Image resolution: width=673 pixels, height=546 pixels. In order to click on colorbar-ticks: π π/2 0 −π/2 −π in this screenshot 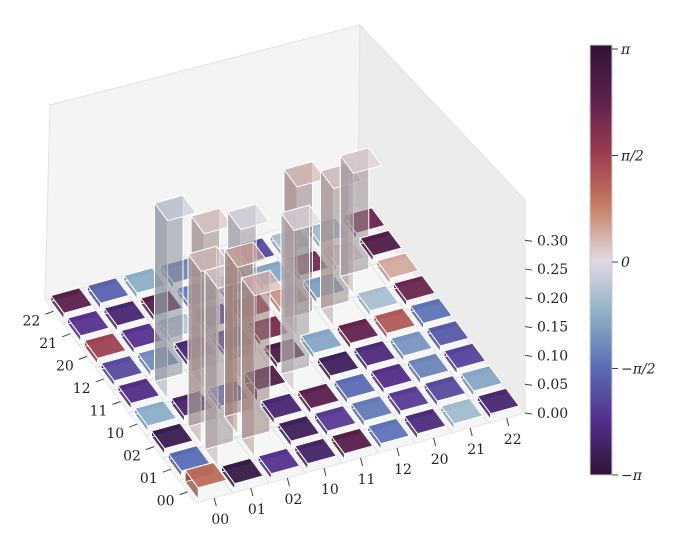, I will do `click(634, 263)`.